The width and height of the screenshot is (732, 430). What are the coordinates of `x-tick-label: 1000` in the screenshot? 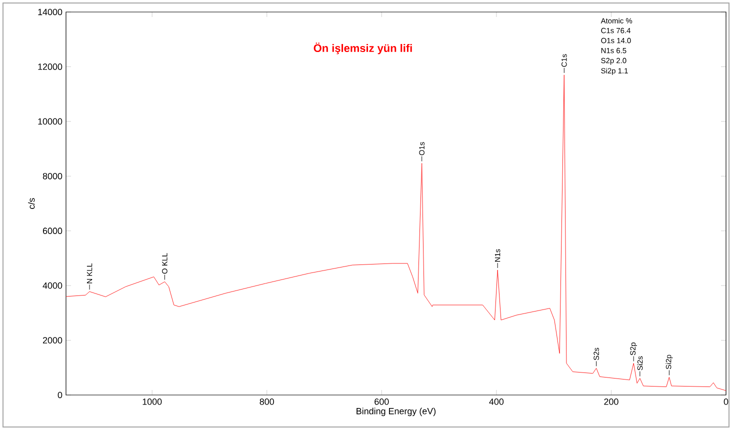 It's located at (152, 401).